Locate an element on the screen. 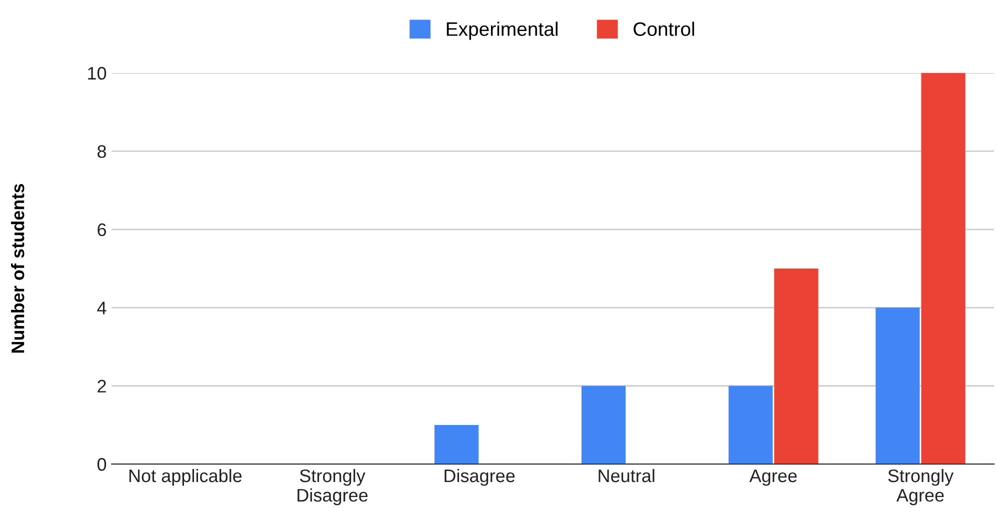 This screenshot has width=997, height=525. y-axis-title: Number of students is located at coordinates (17, 268).